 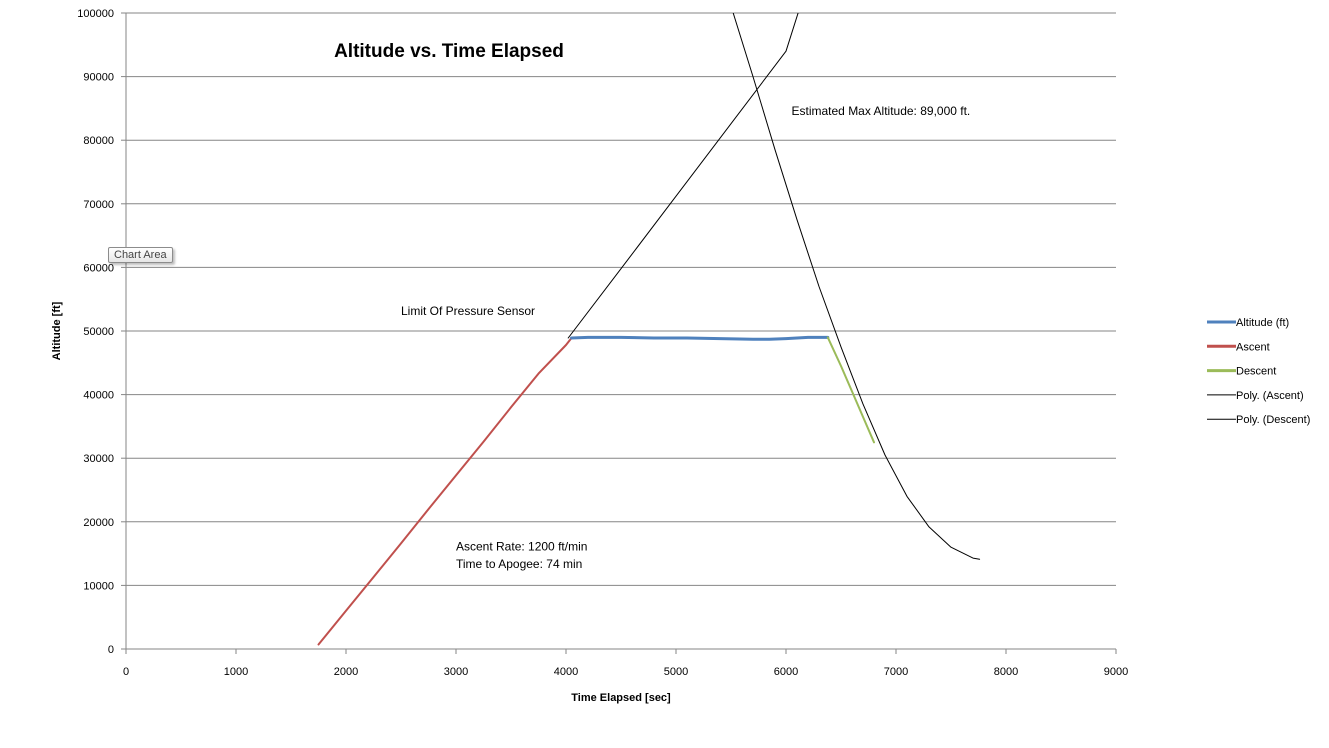 I want to click on chart-title: Altitude vs. Time Elapsed, so click(x=449, y=51).